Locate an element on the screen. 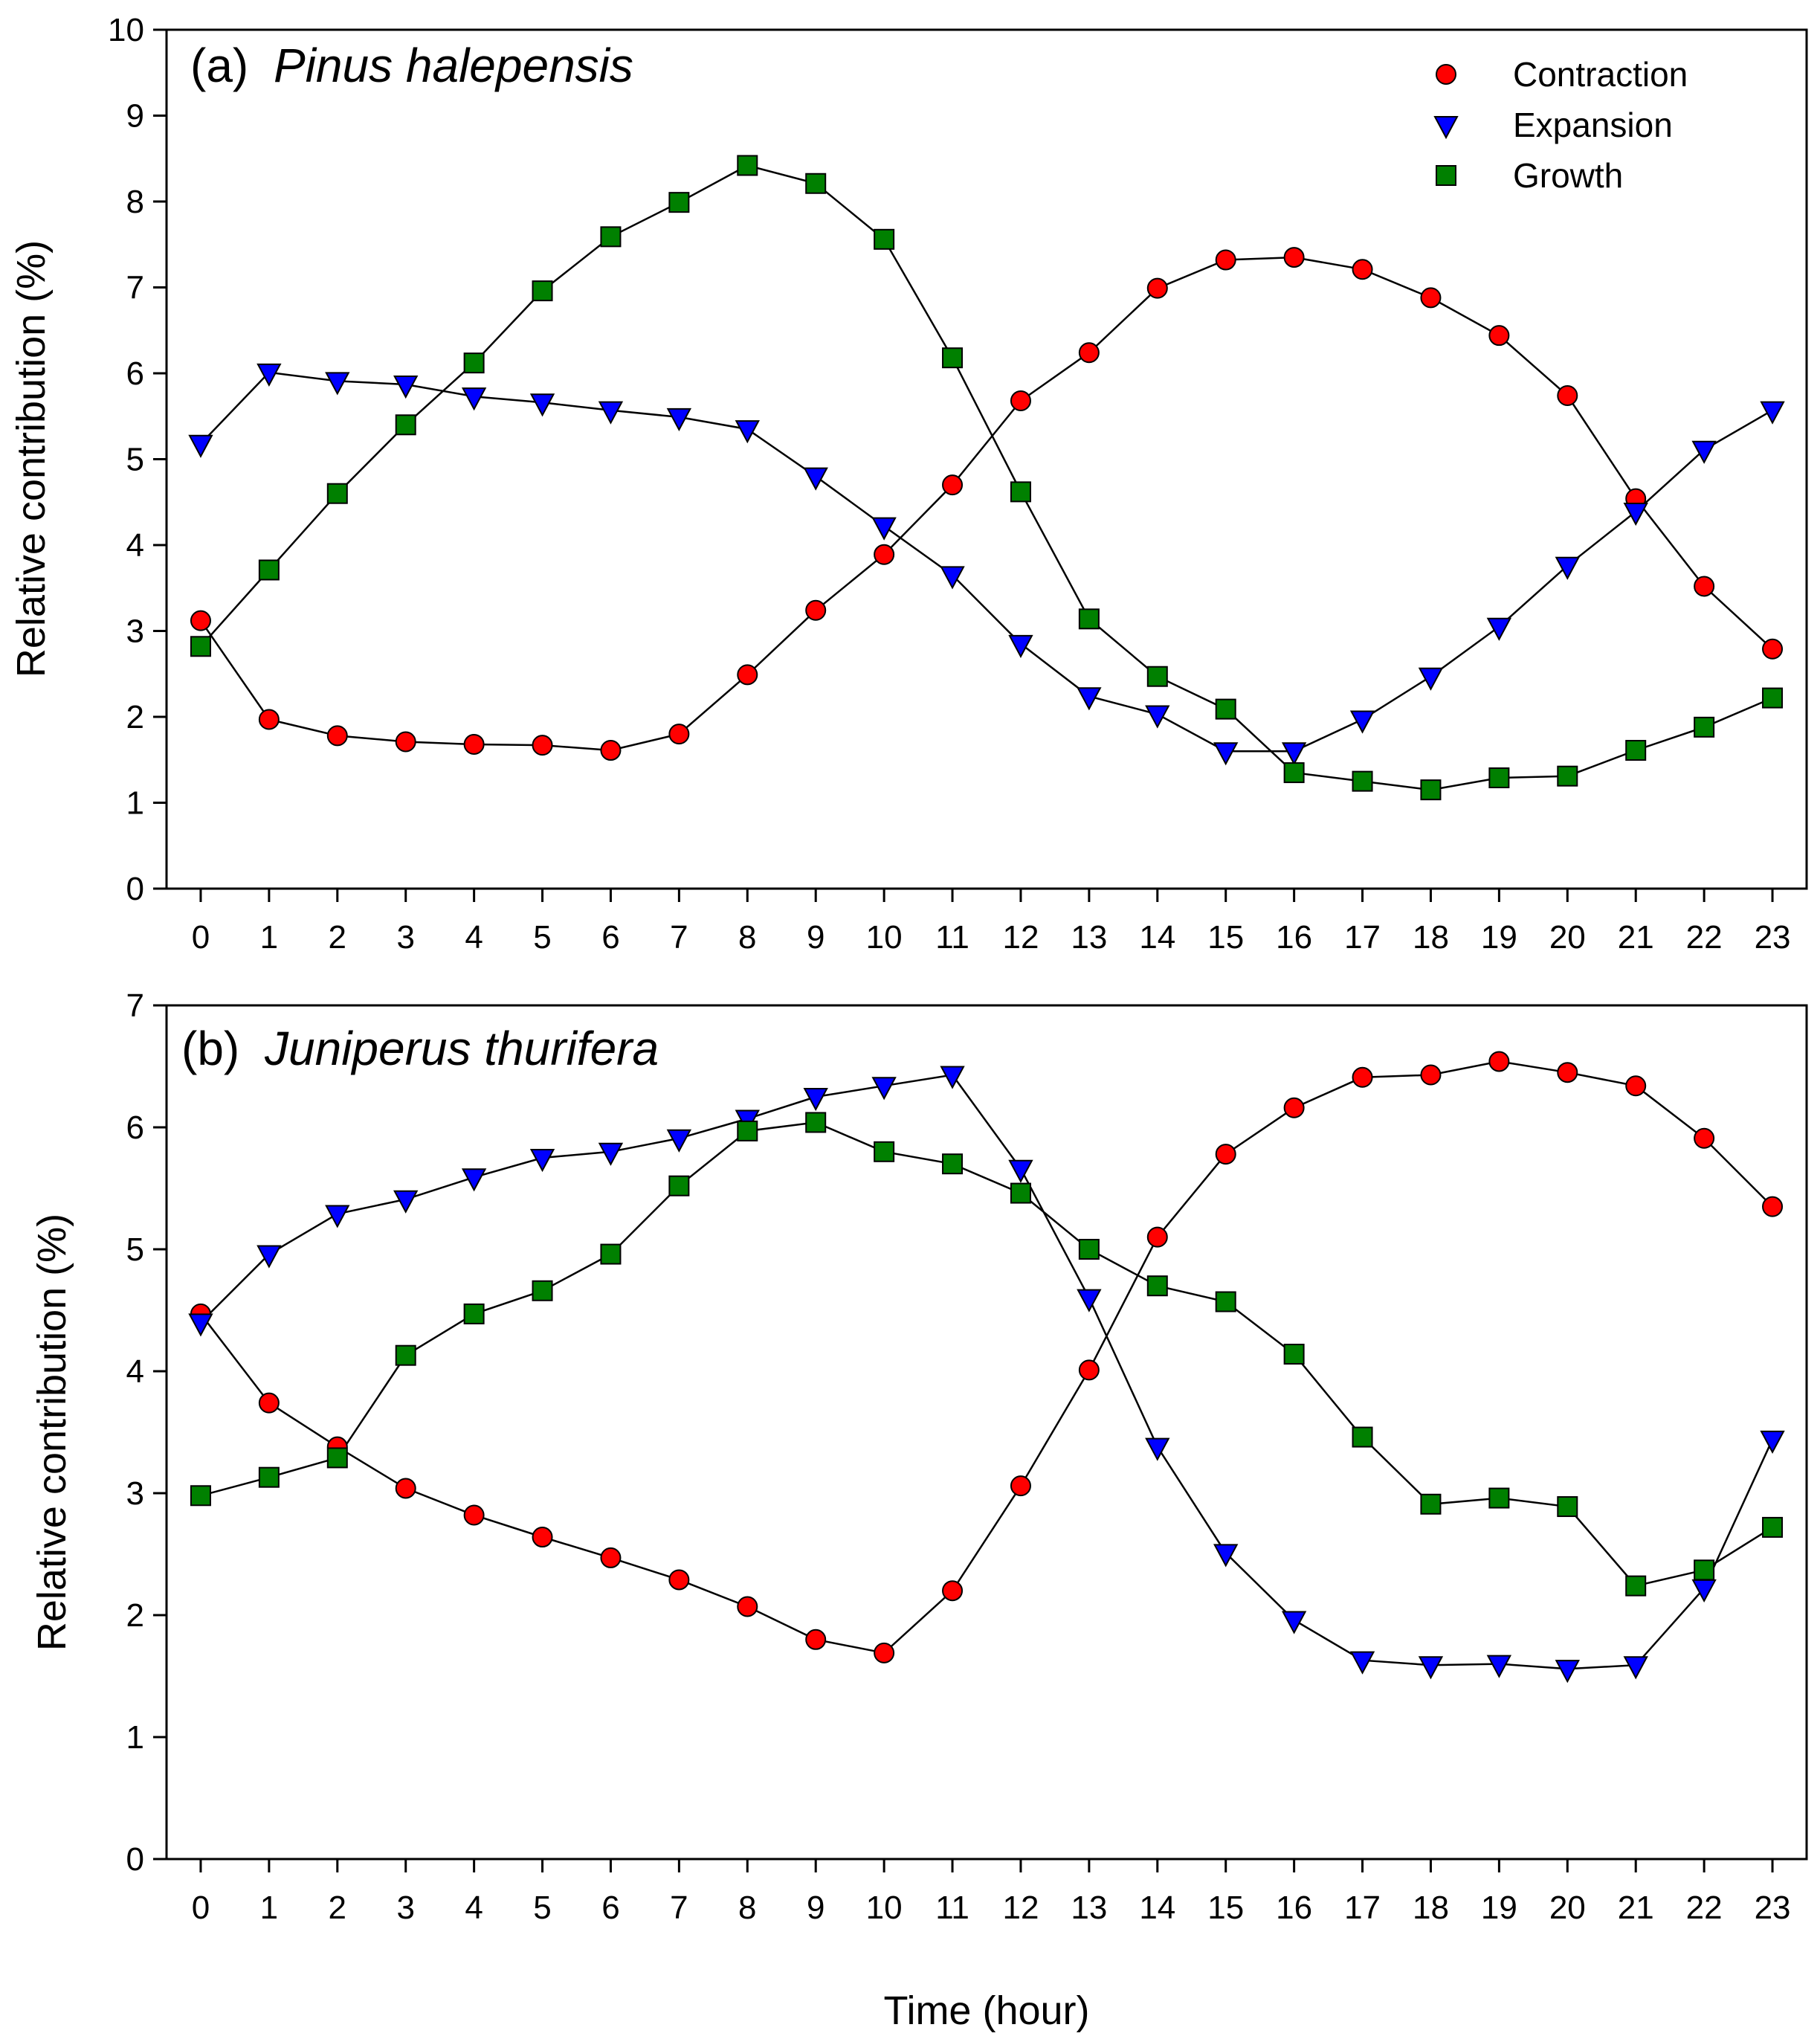  panel-a-y-tick-label: 0 is located at coordinates (135, 889).